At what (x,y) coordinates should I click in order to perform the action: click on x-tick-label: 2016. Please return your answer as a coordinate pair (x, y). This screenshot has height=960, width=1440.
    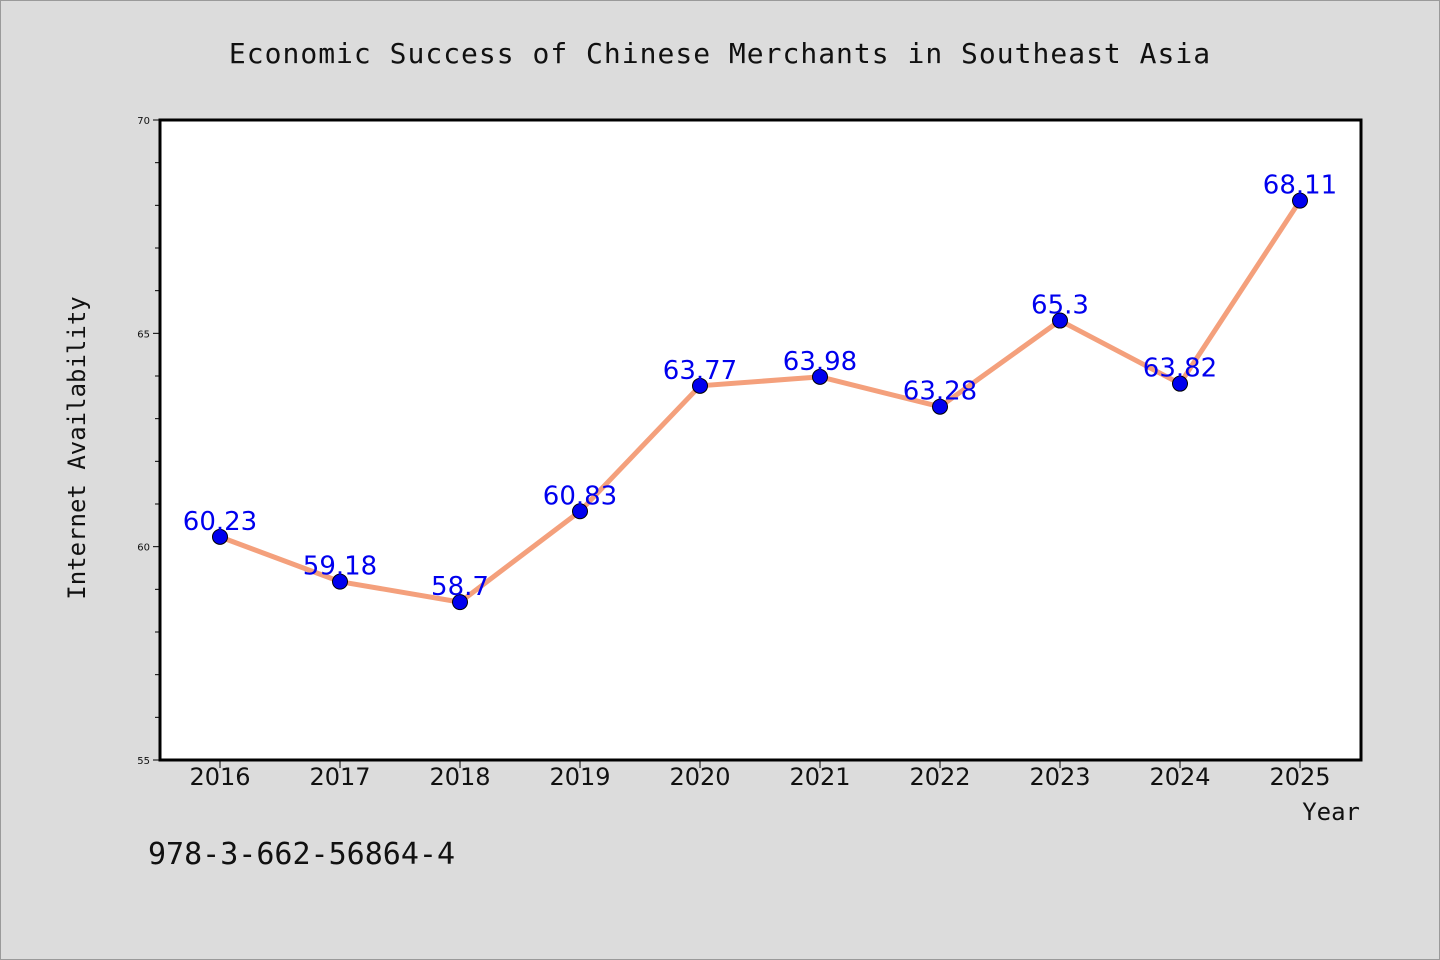
    Looking at the image, I should click on (219, 777).